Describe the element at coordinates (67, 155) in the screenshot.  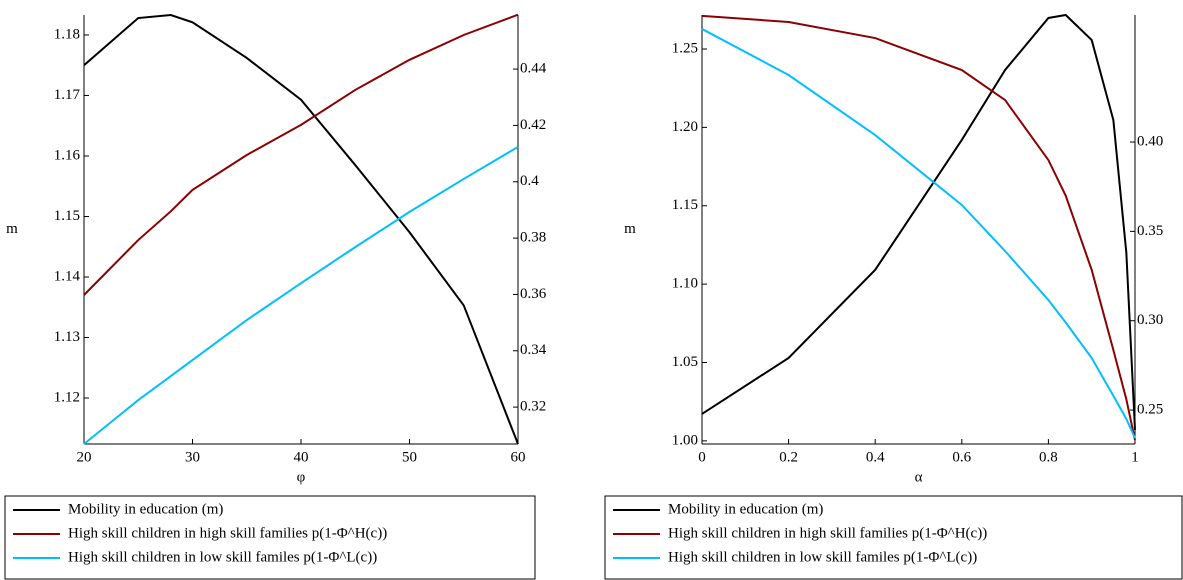
I see `y-tick-label: 1.16` at that location.